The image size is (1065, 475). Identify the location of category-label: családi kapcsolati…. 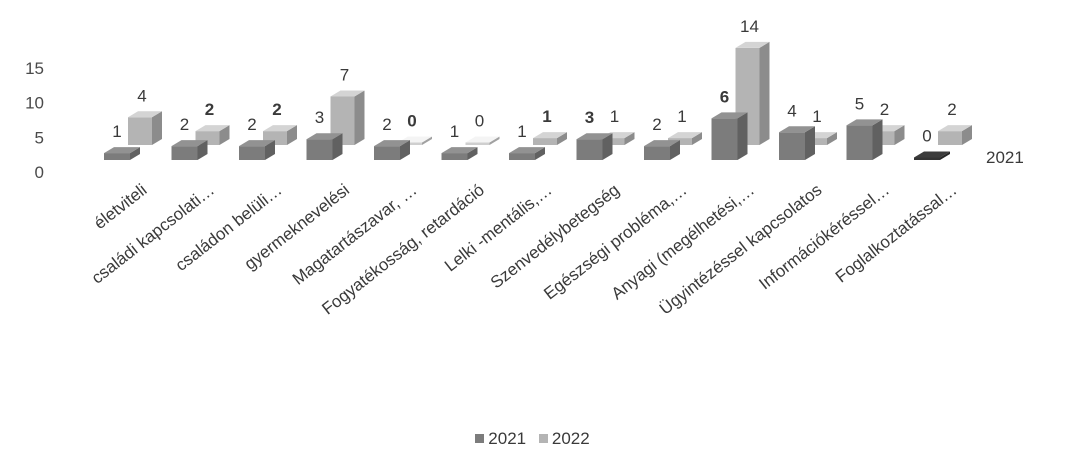
(153, 233).